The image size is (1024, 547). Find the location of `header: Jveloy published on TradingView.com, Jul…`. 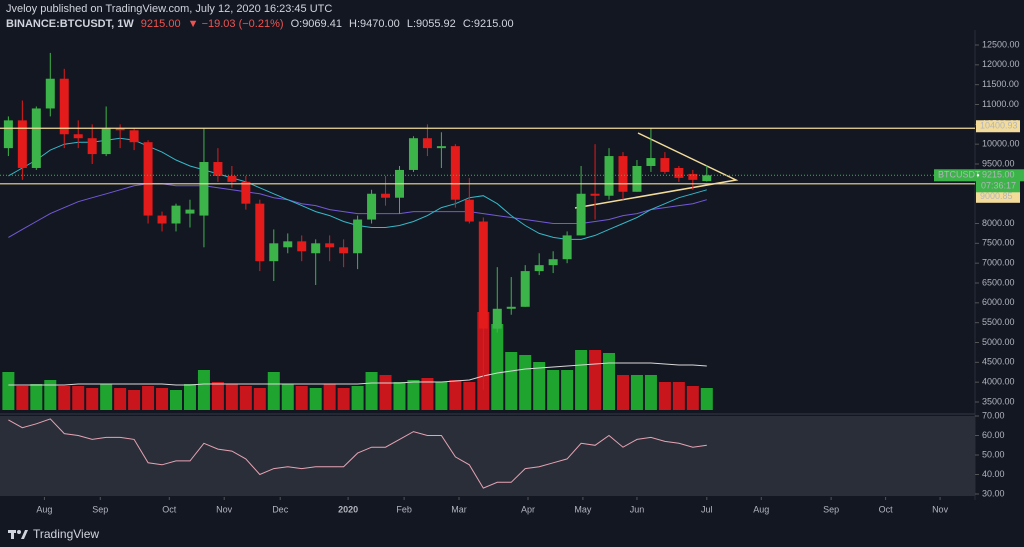

header: Jveloy published on TradingView.com, Jul… is located at coordinates (262, 17).